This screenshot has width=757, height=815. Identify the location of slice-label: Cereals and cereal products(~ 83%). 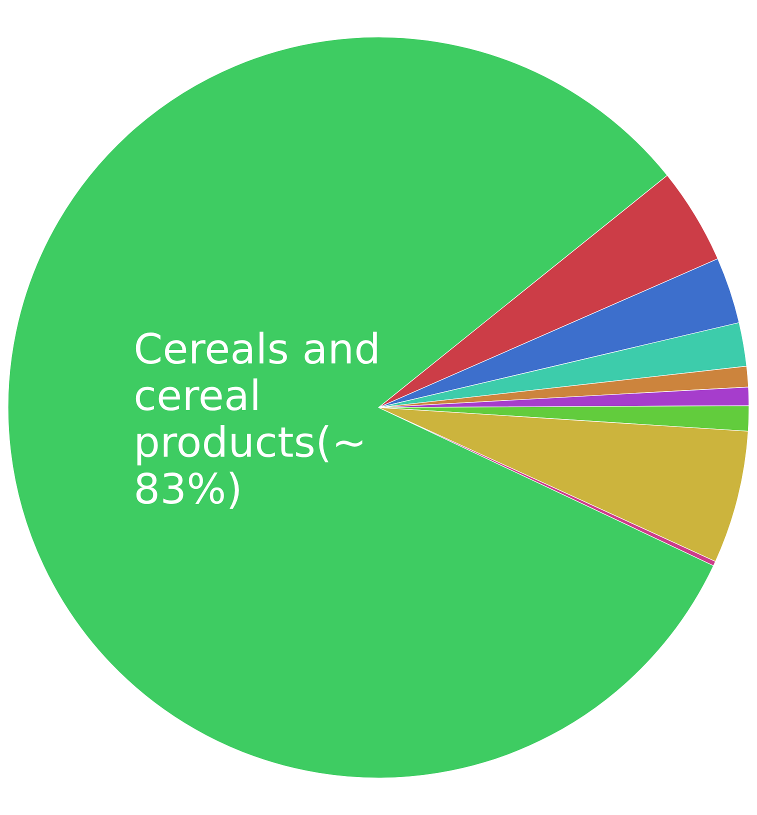
(256, 420).